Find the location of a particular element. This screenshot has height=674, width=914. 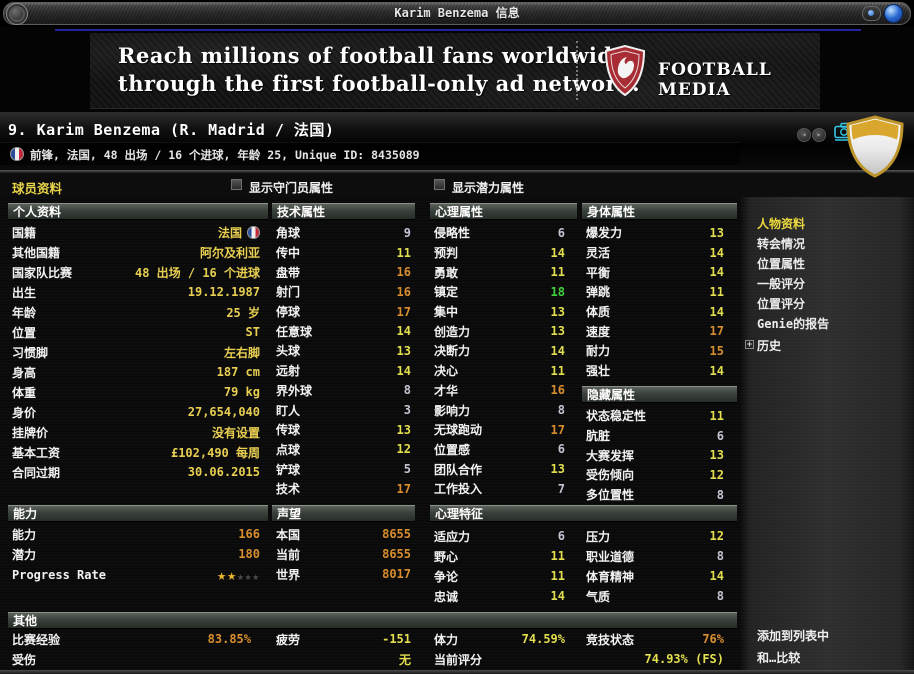

progress-rate-row: Progress Rate ★★★★★ is located at coordinates (138, 575).